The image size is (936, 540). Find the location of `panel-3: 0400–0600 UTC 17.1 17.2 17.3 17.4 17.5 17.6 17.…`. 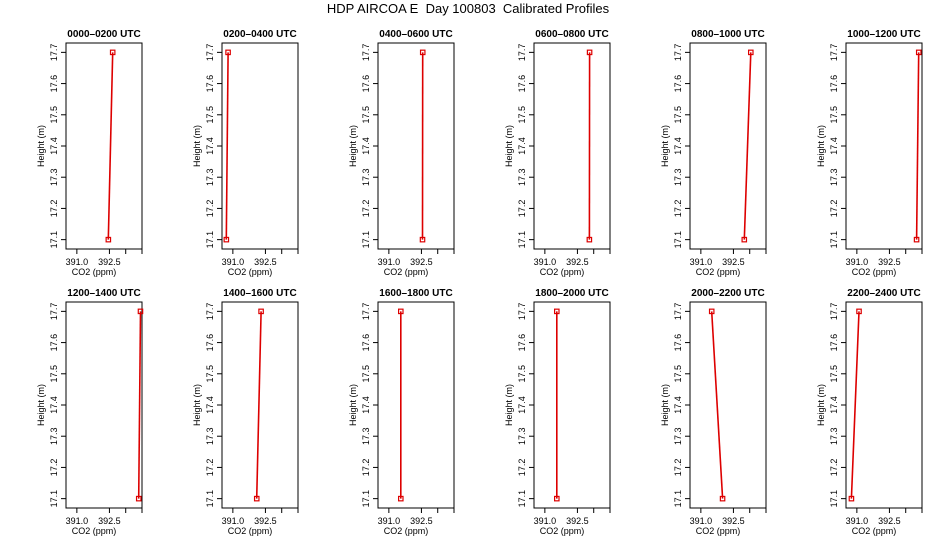

panel-3: 0400–0600 UTC 17.1 17.2 17.3 17.4 17.5 17.6 17.… is located at coordinates (401, 153).